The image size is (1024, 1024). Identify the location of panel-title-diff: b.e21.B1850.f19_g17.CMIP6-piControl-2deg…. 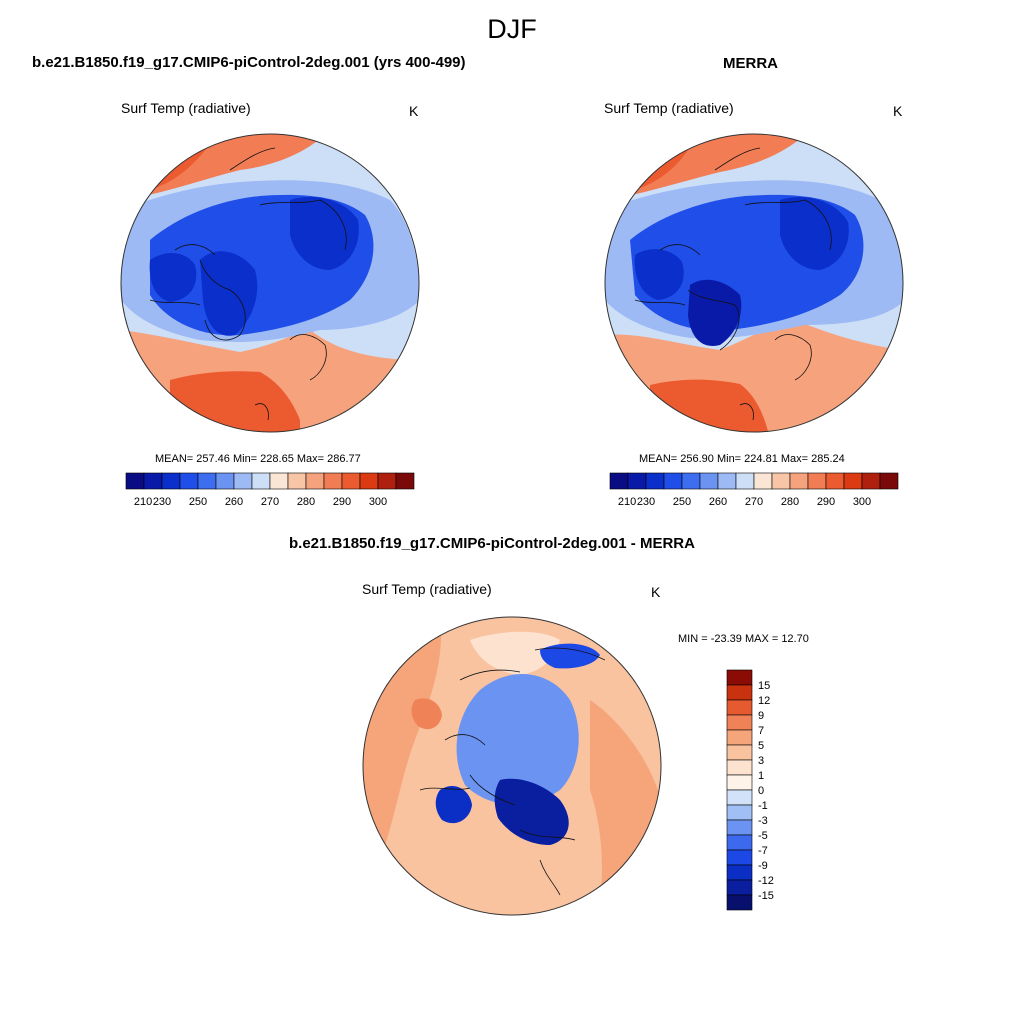
(492, 543).